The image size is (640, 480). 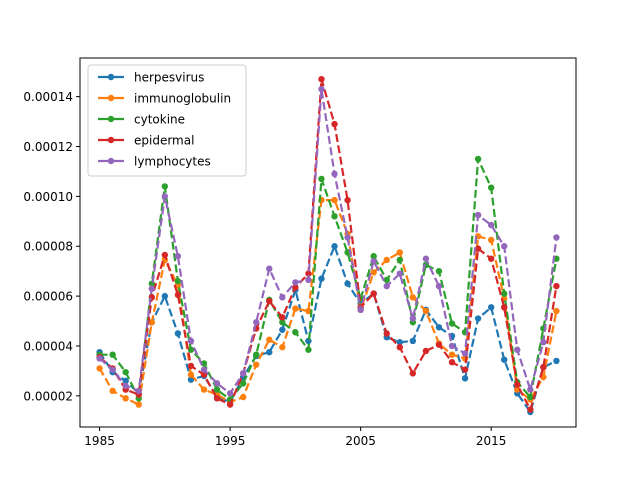 What do you see at coordinates (295, 437) in the screenshot?
I see `x-axis-ticks: 1985 1995 2005 2015` at bounding box center [295, 437].